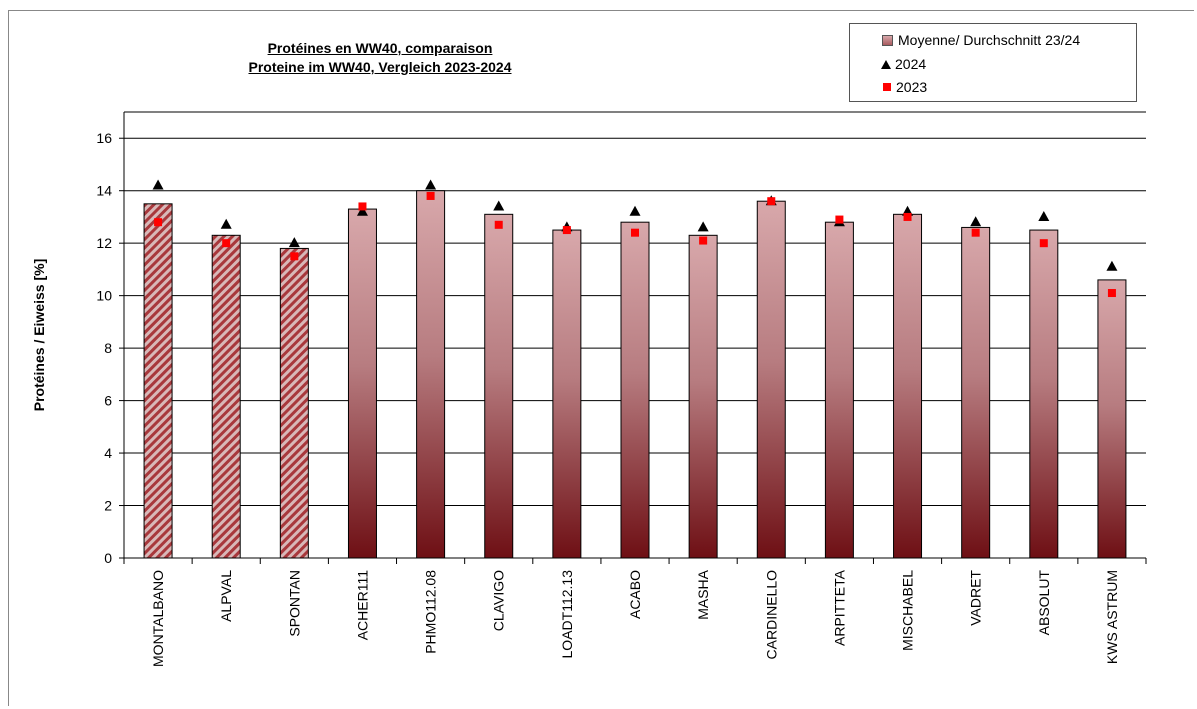 The image size is (1197, 709). What do you see at coordinates (104, 296) in the screenshot?
I see `y-tick-label: 10` at bounding box center [104, 296].